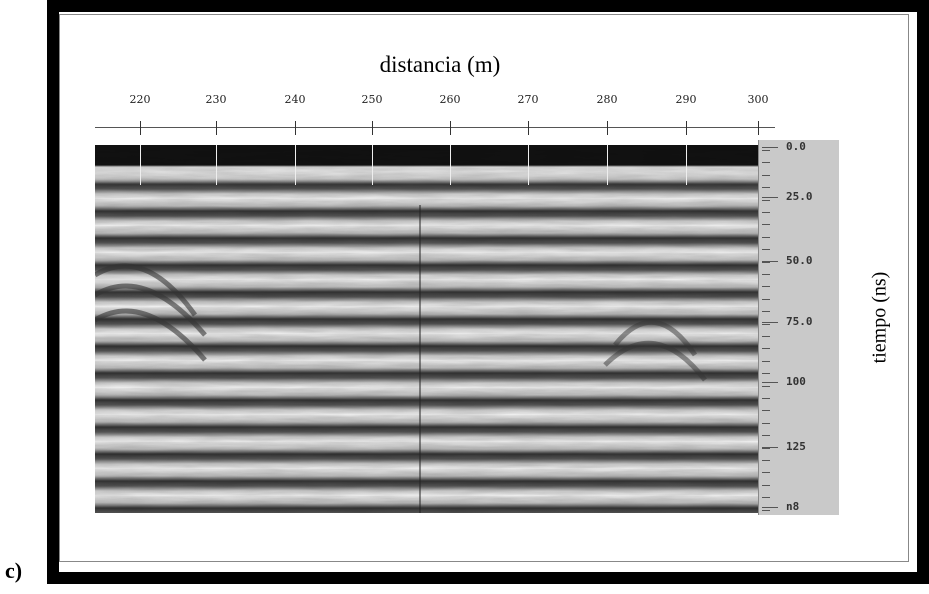 This screenshot has height=594, width=929. Describe the element at coordinates (758, 99) in the screenshot. I see `x-tick-label: 300` at that location.